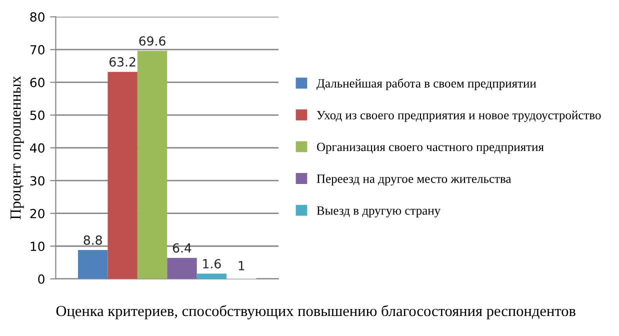  Describe the element at coordinates (37, 49) in the screenshot. I see `y-tick-label: 70` at that location.